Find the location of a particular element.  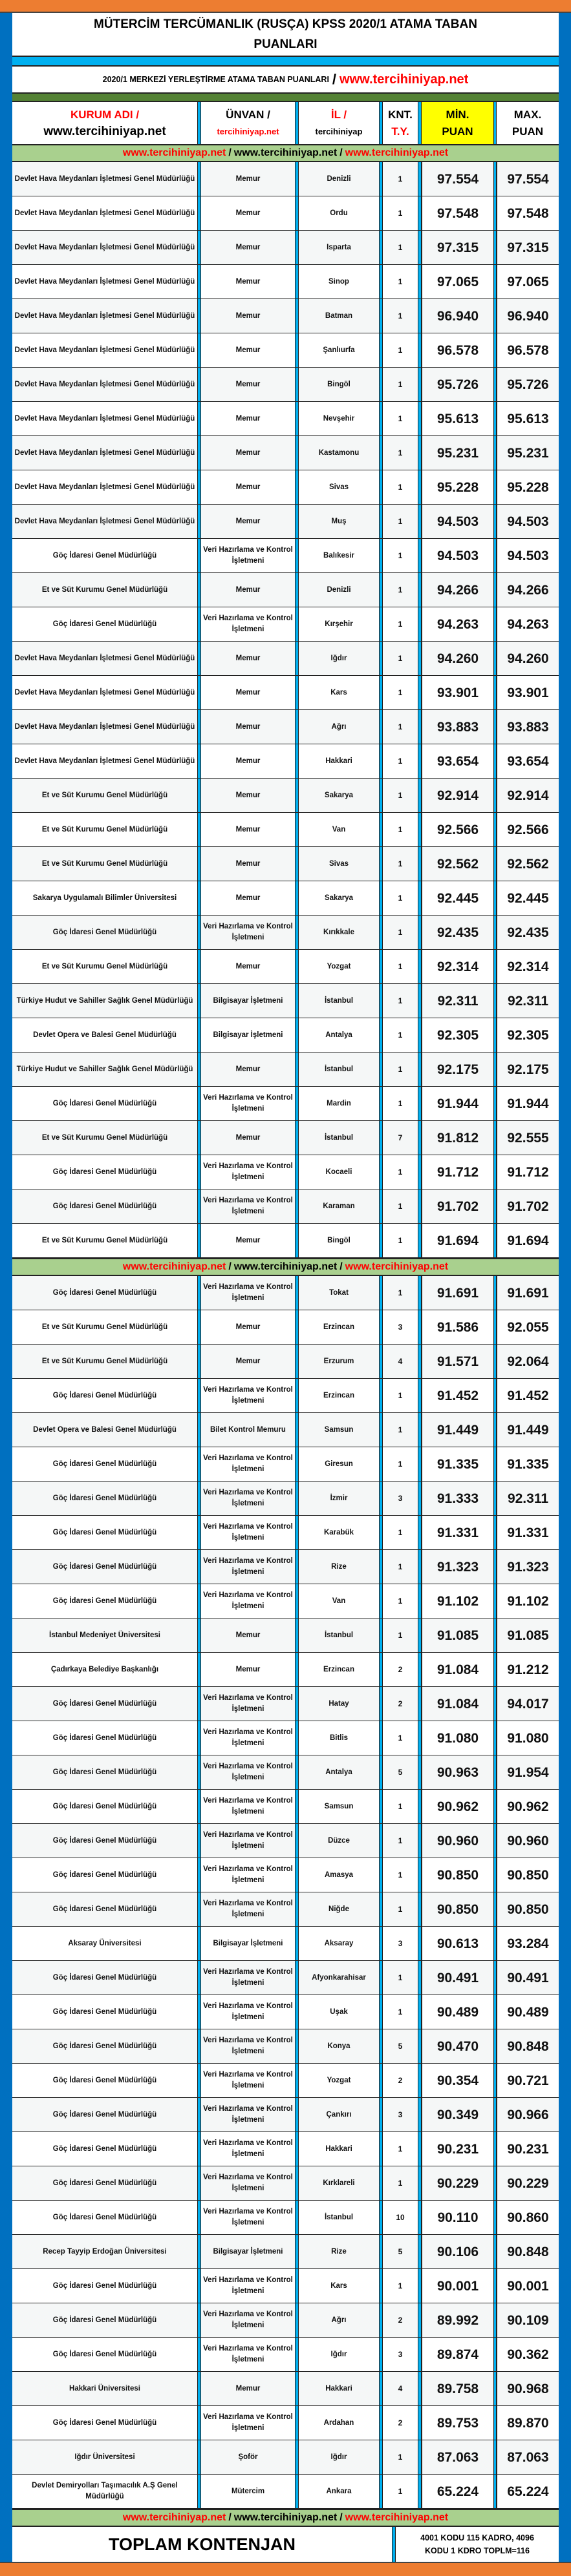

cell-max-puan: 90.960 is located at coordinates (528, 1841).